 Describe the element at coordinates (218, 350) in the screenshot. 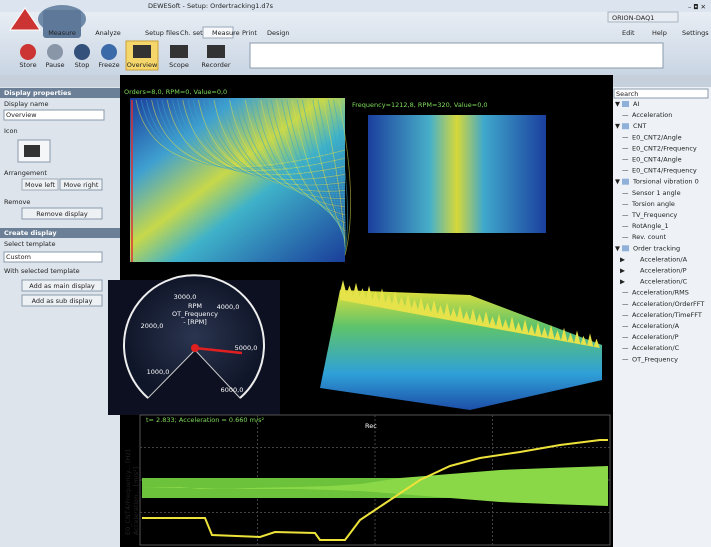

I see `gauge-needle` at that location.